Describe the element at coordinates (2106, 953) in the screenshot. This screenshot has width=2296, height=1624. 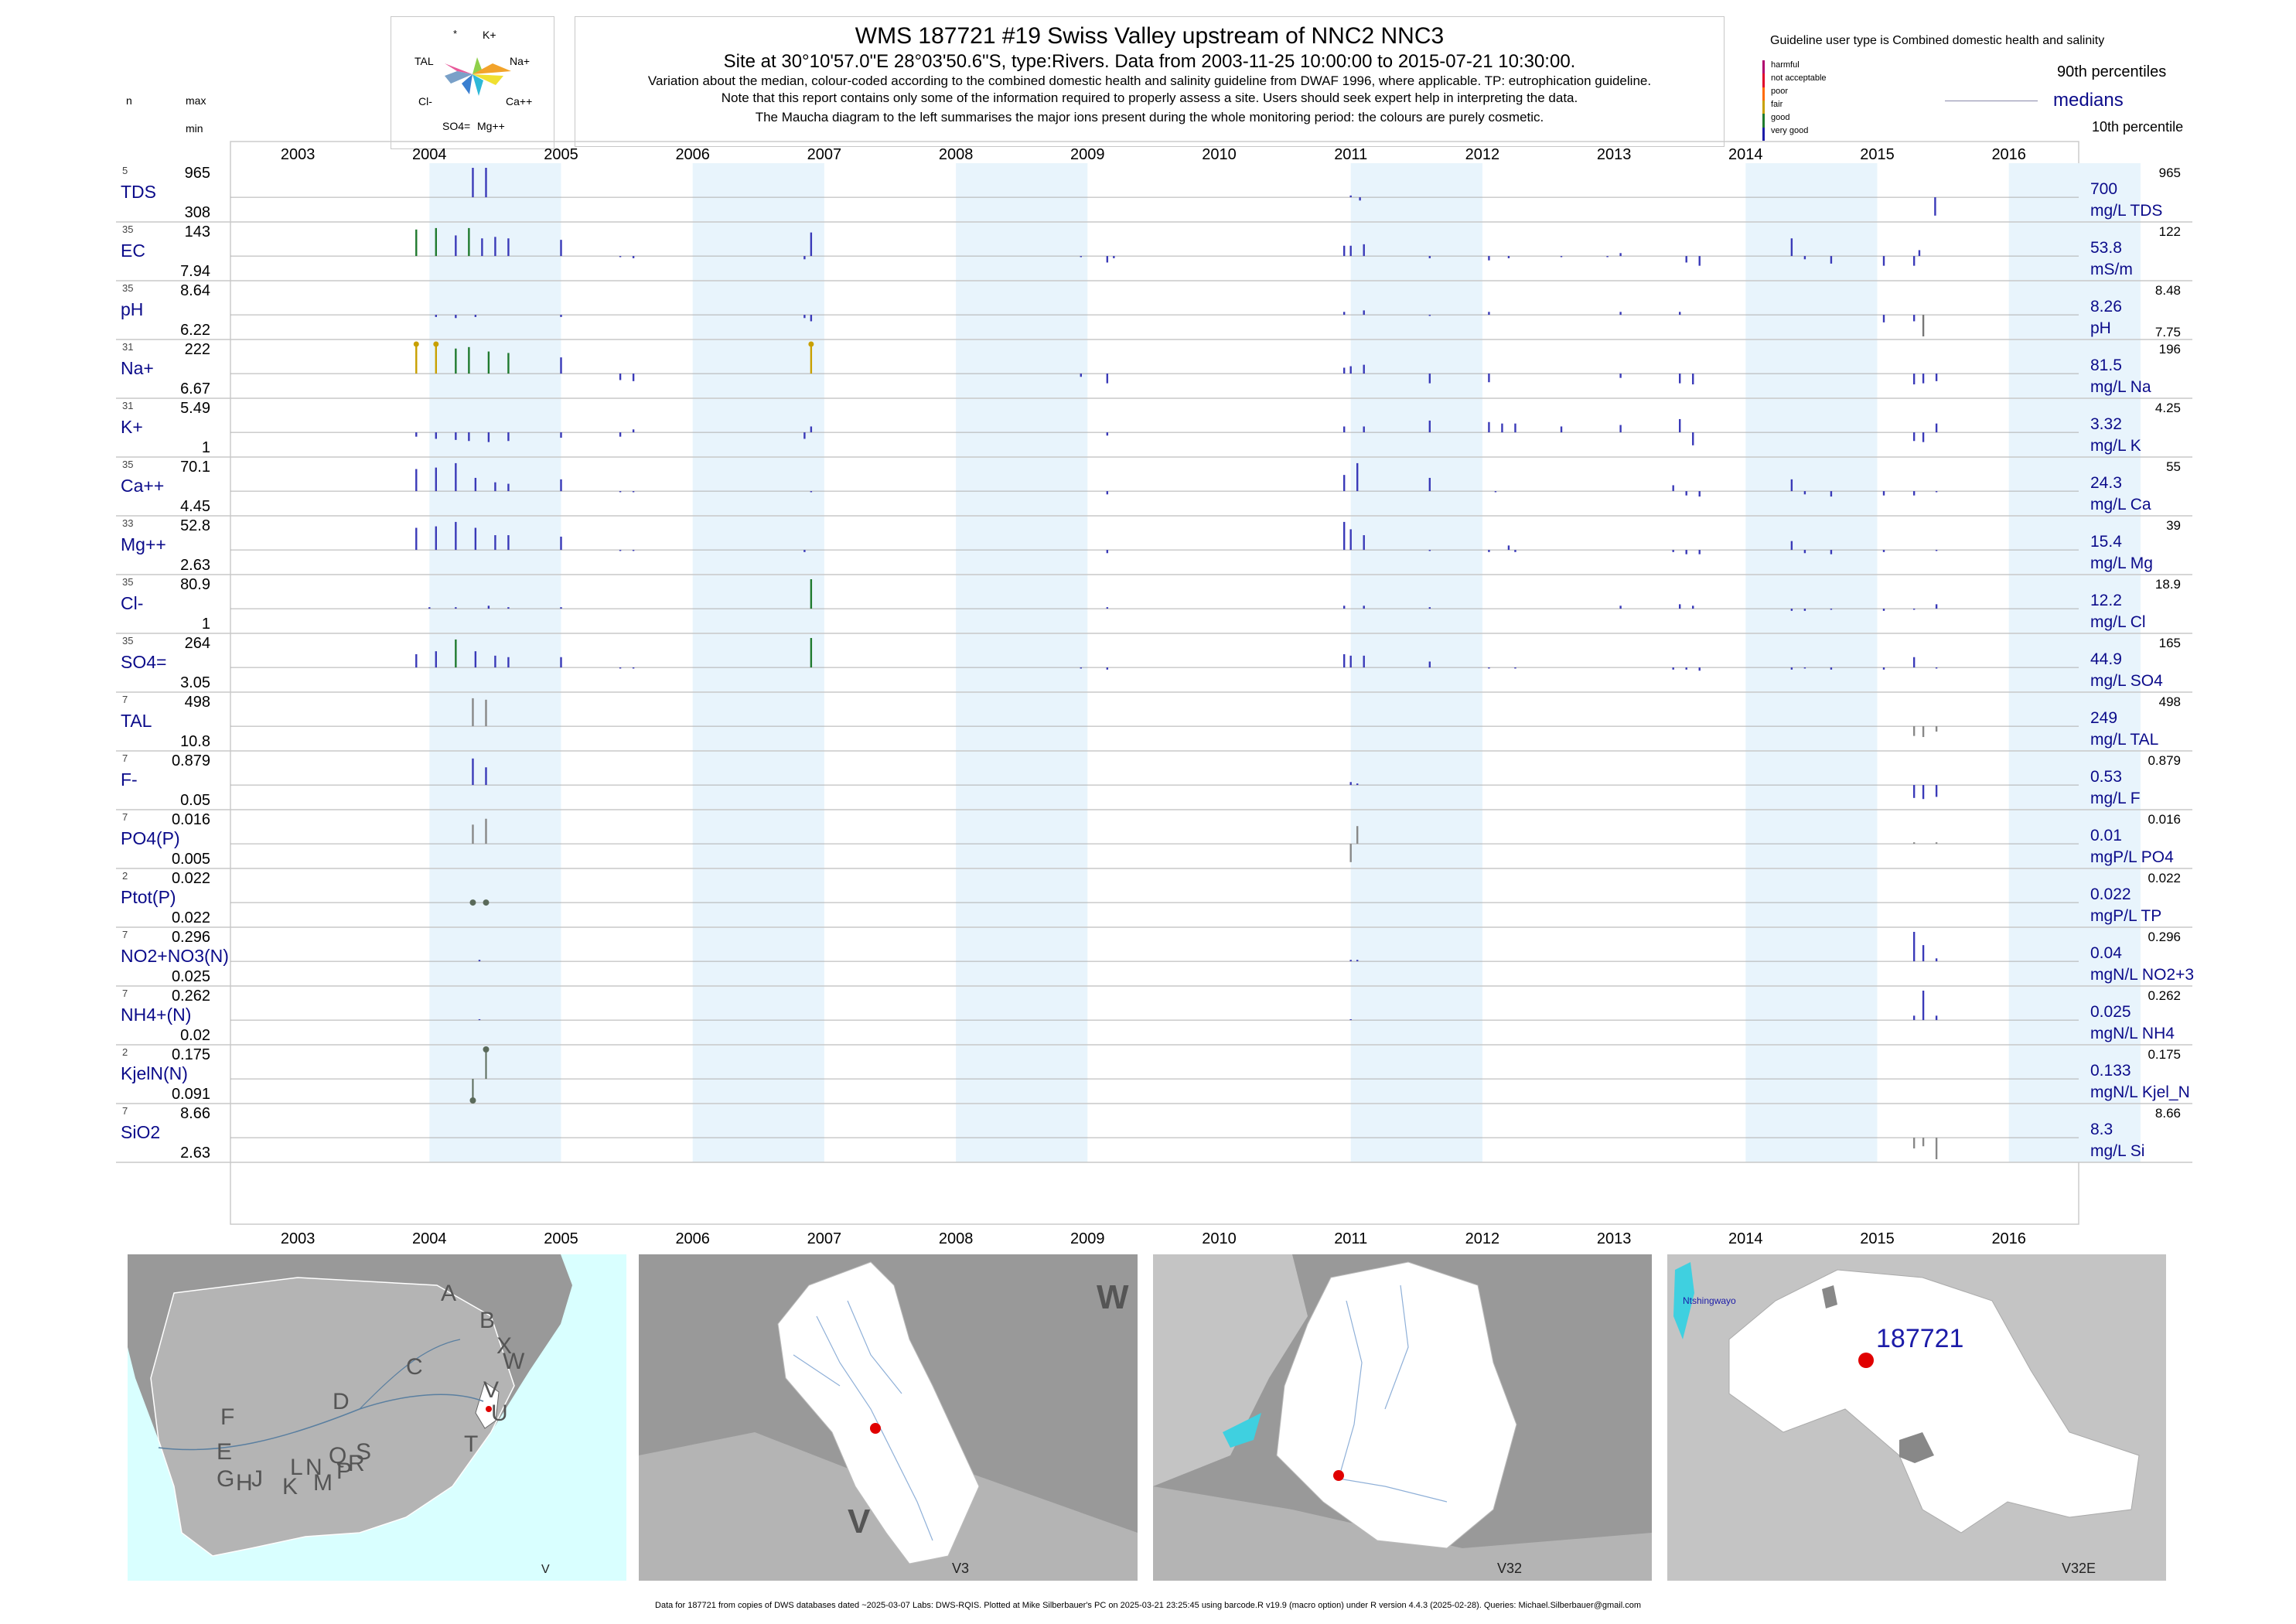
I see `row-median-value: 0.04` at that location.